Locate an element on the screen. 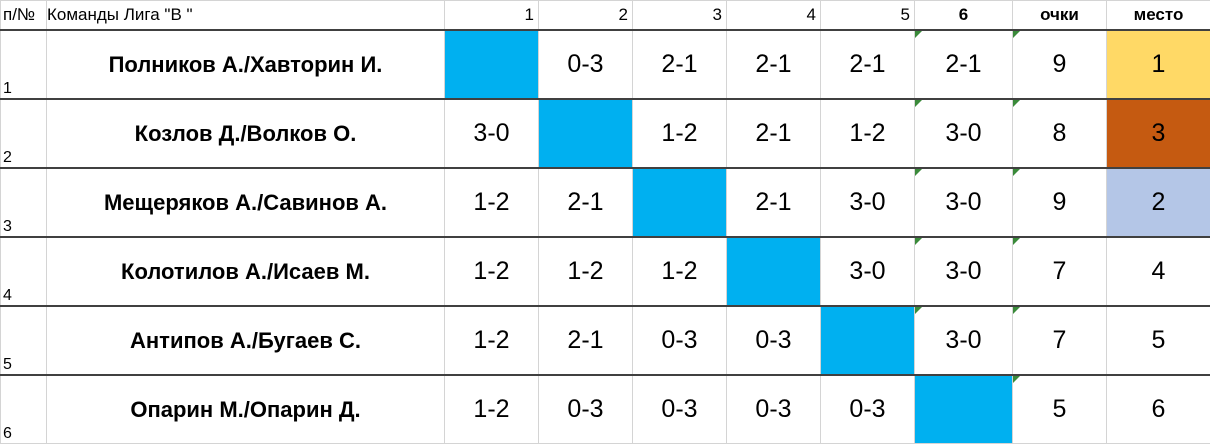 This screenshot has height=446, width=1210. header-place: место is located at coordinates (1158, 15).